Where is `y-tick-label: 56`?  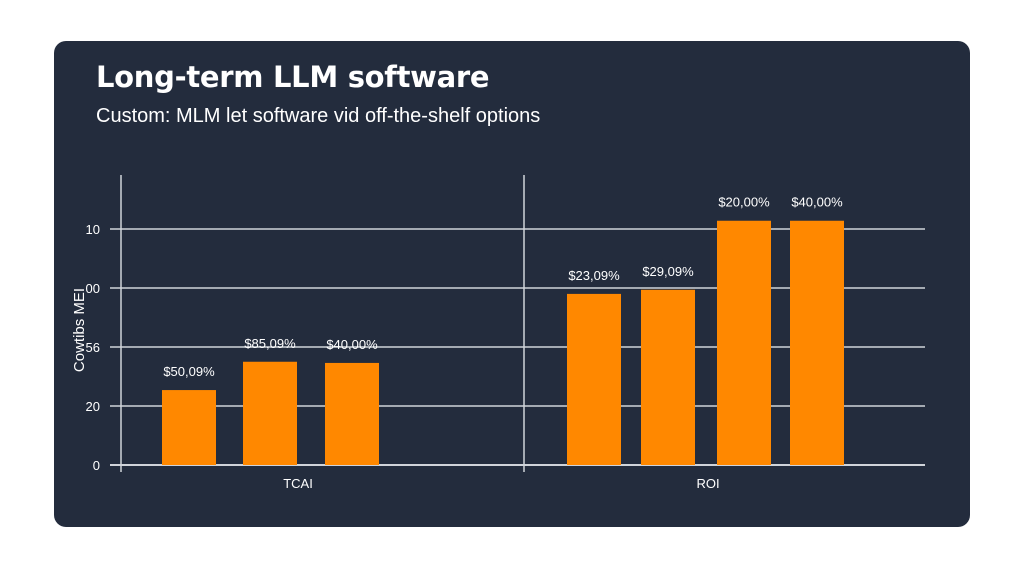
y-tick-label: 56 is located at coordinates (93, 347).